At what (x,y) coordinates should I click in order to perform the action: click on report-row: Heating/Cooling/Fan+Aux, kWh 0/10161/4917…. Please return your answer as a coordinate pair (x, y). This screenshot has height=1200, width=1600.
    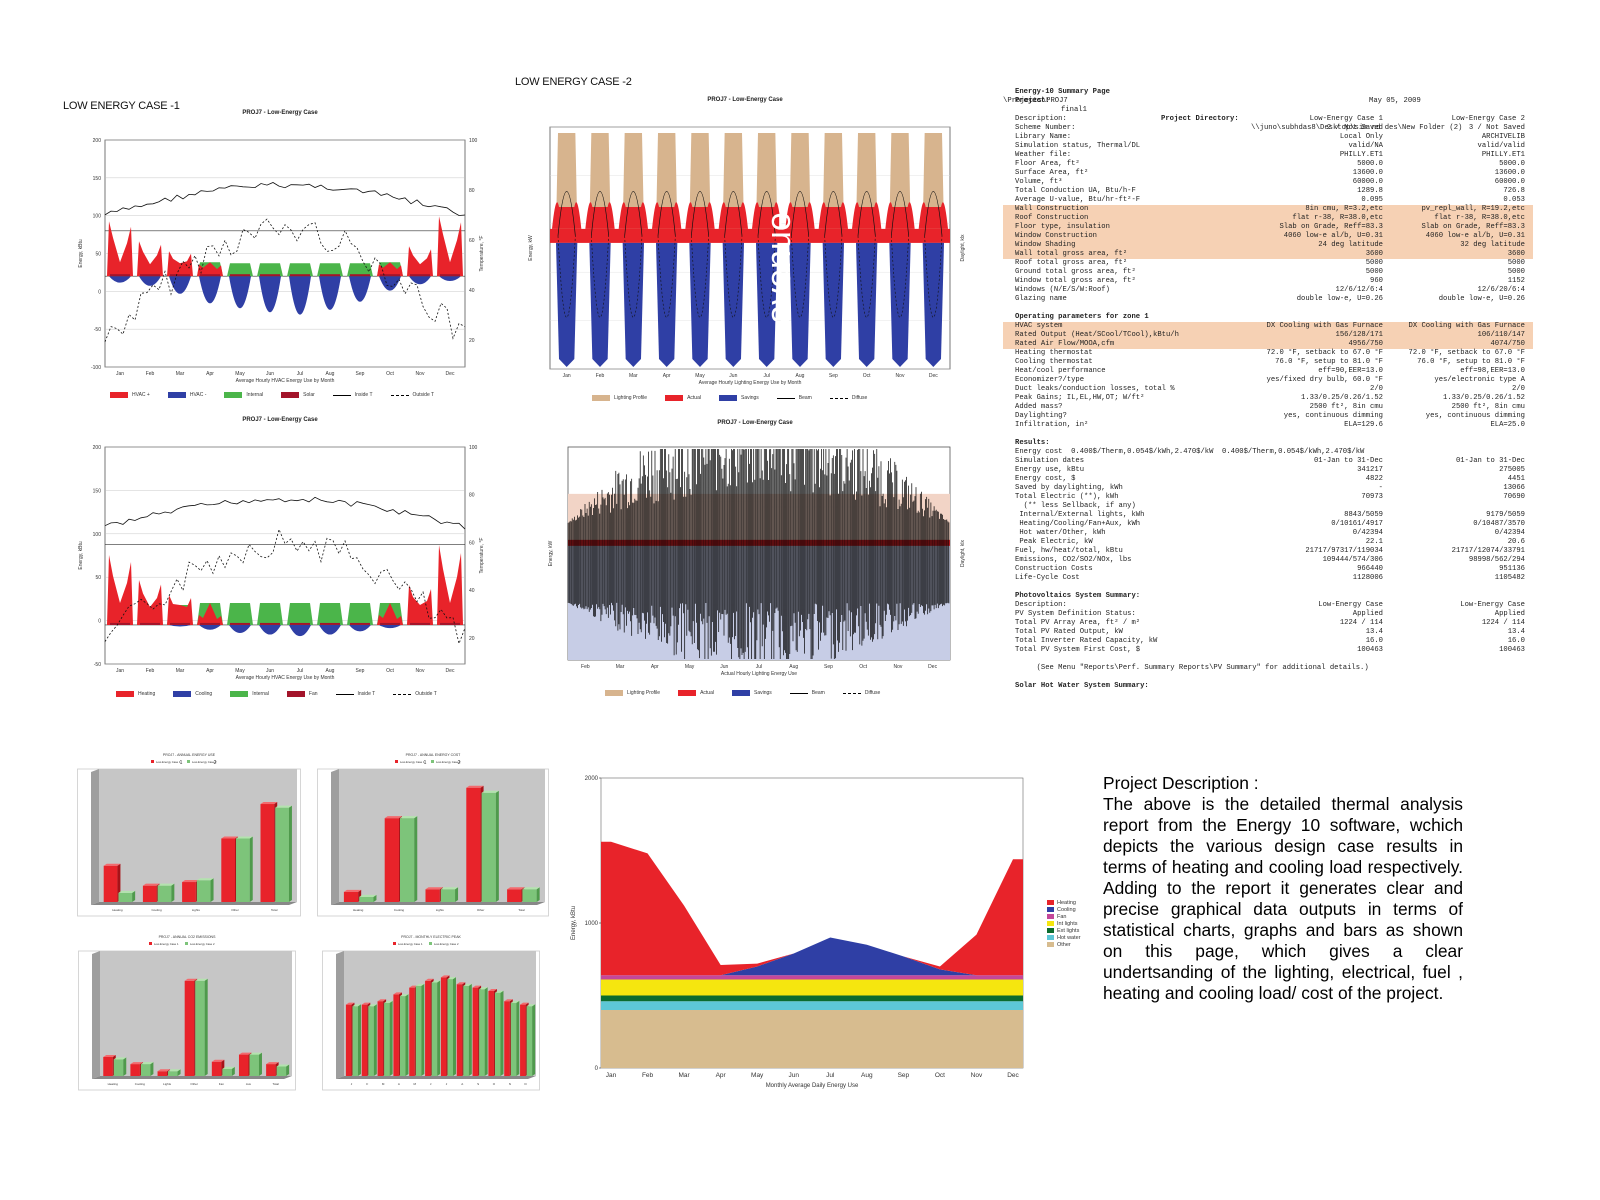
    Looking at the image, I should click on (1270, 524).